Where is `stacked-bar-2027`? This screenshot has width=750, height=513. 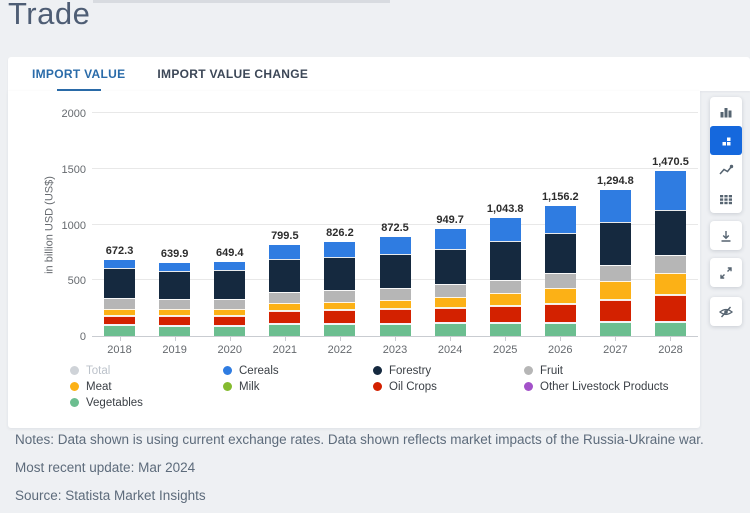 stacked-bar-2027 is located at coordinates (615, 263).